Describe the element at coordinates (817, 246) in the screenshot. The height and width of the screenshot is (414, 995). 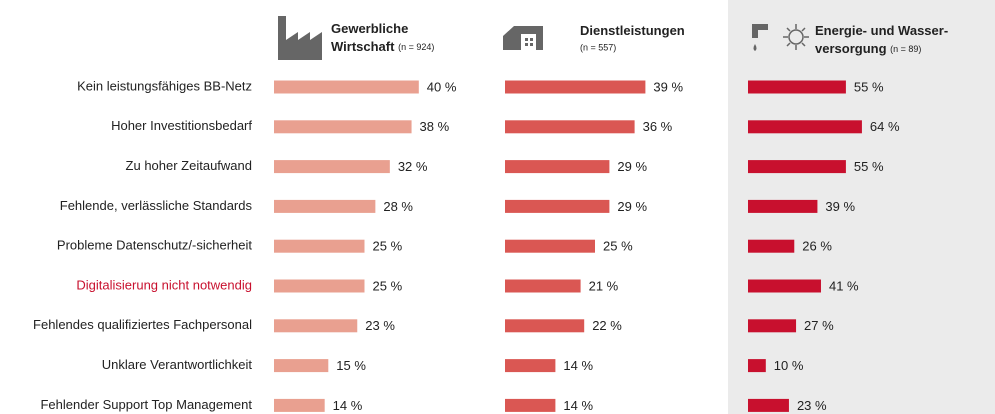
I see `value-label: 26 %` at that location.